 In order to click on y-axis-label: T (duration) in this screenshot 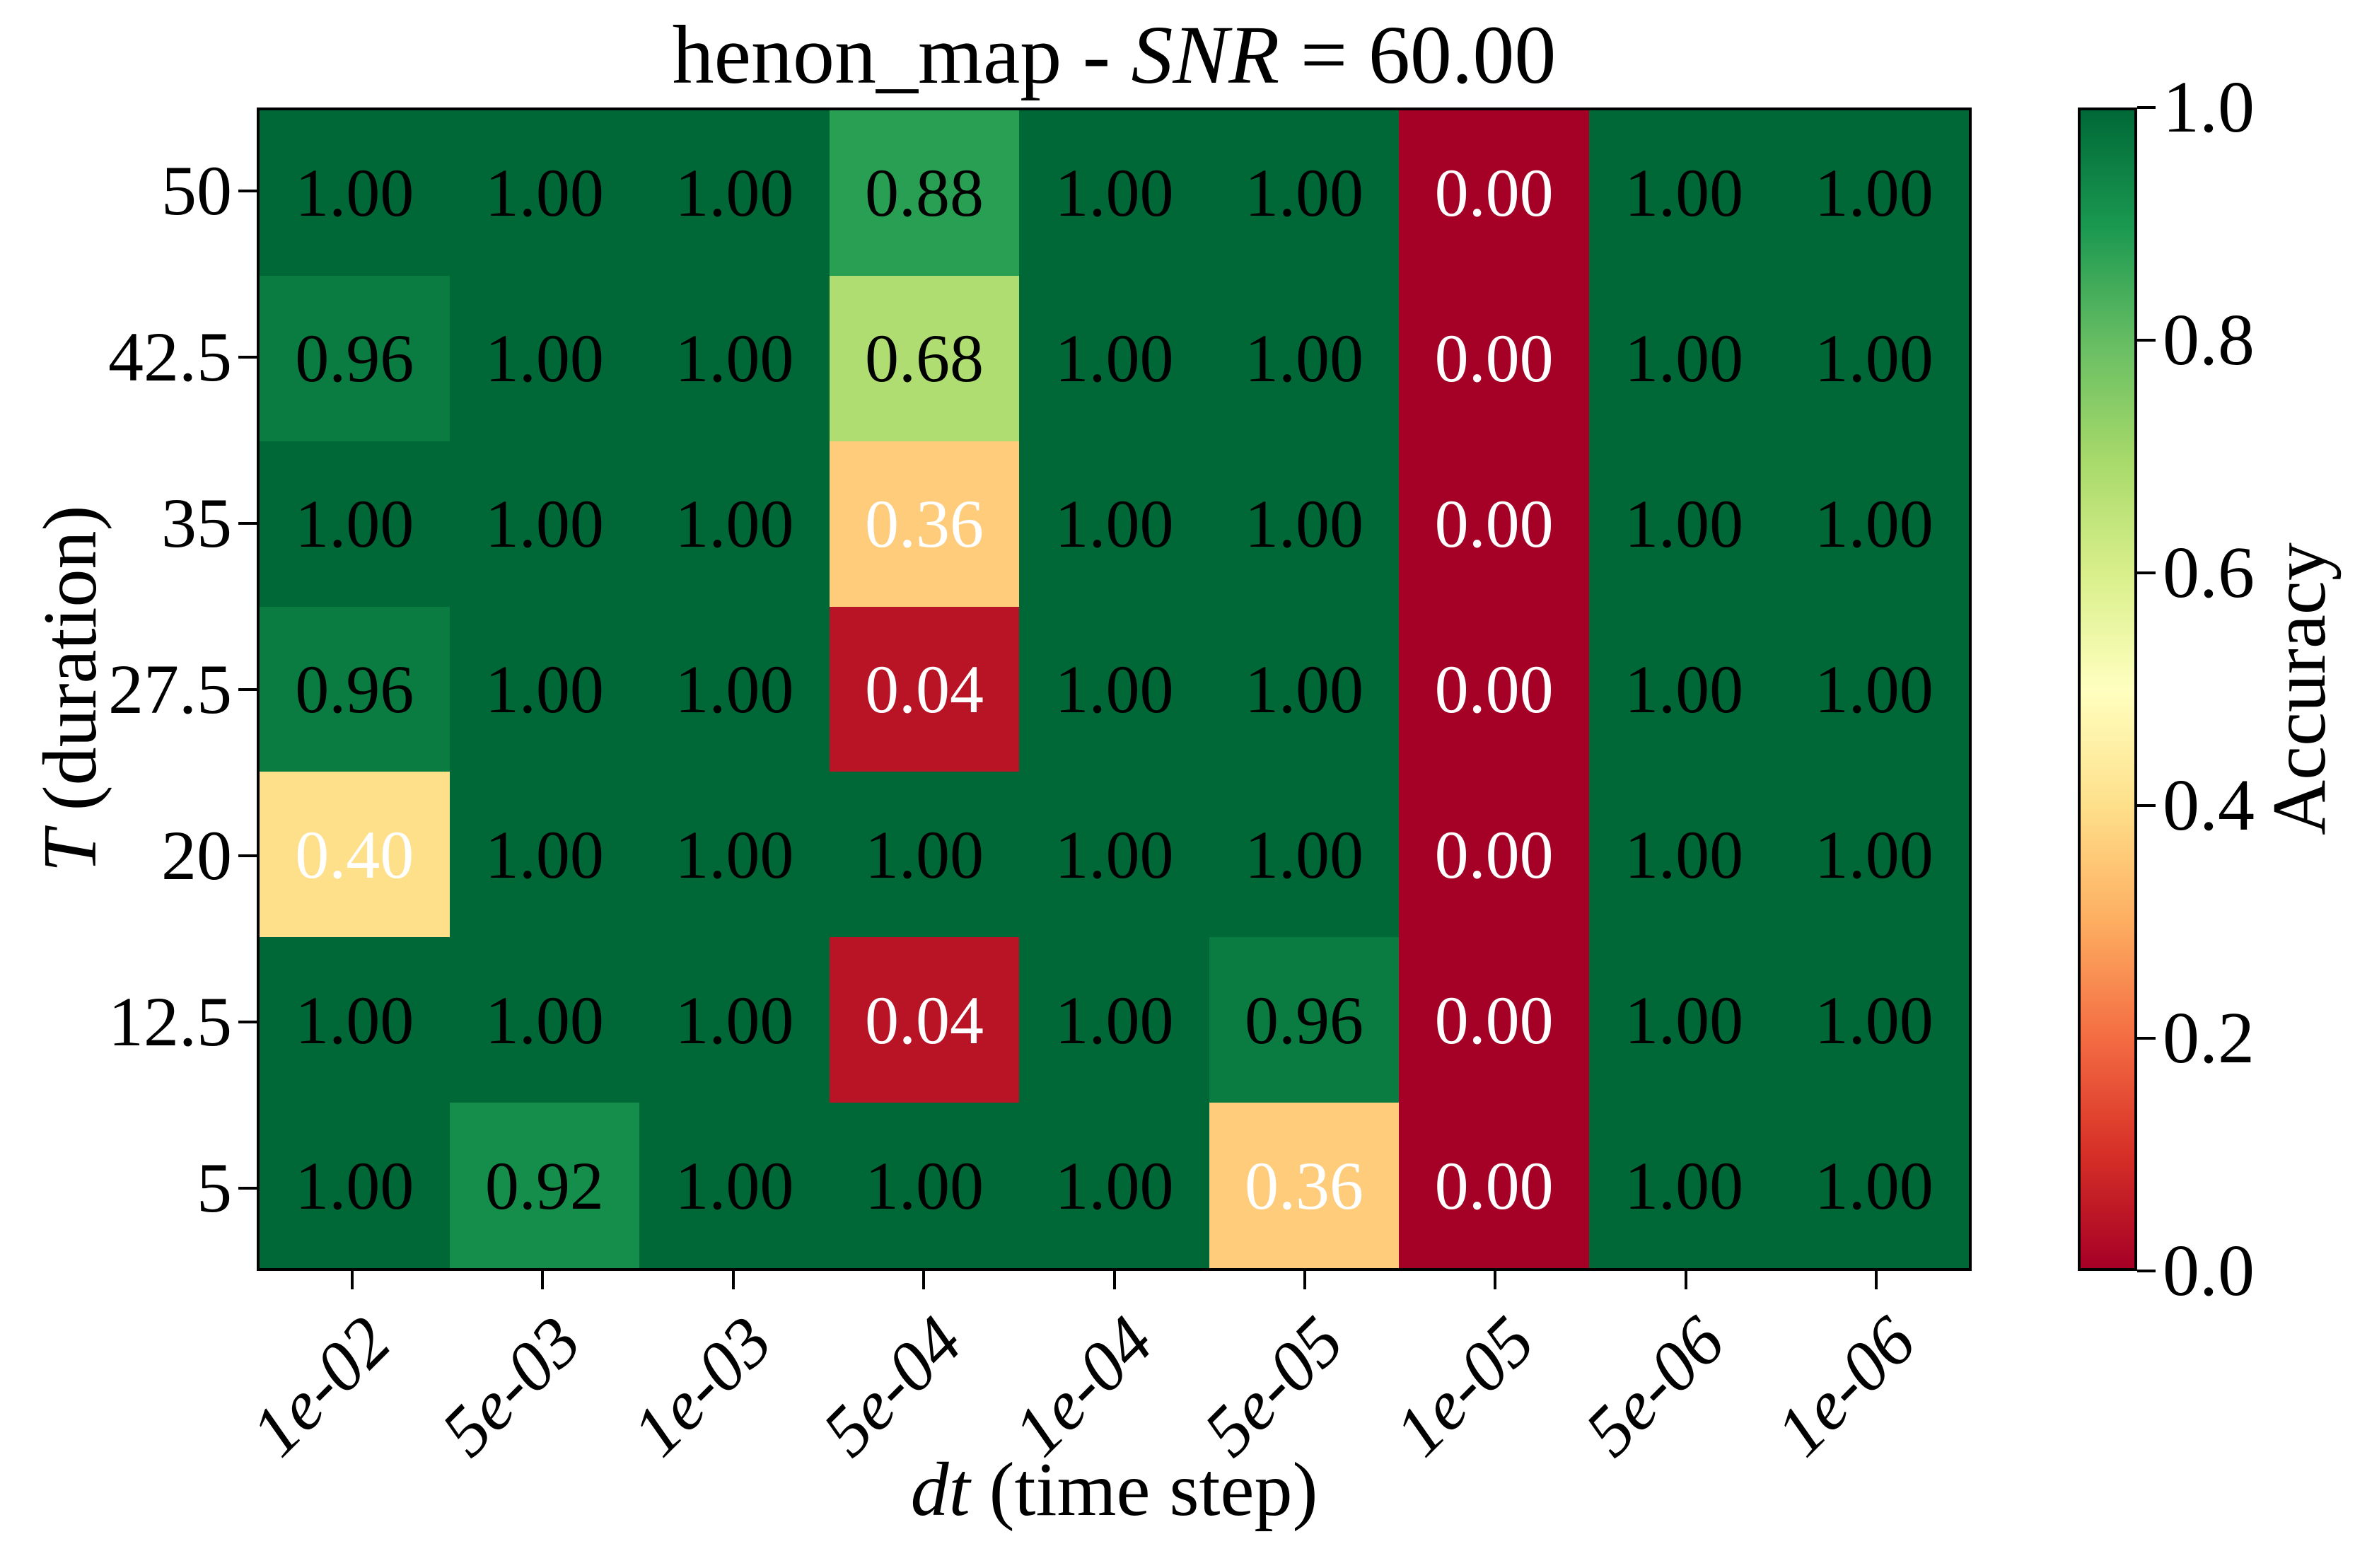, I will do `click(70, 690)`.